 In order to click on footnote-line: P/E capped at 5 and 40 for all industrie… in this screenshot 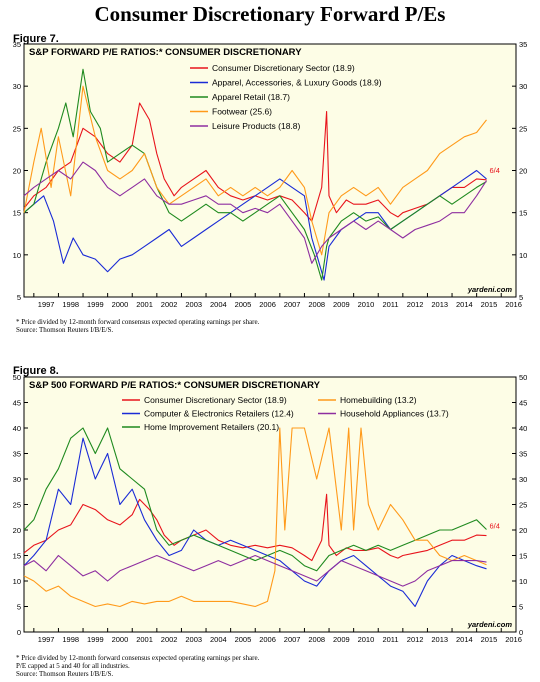, I will do `click(73, 666)`.